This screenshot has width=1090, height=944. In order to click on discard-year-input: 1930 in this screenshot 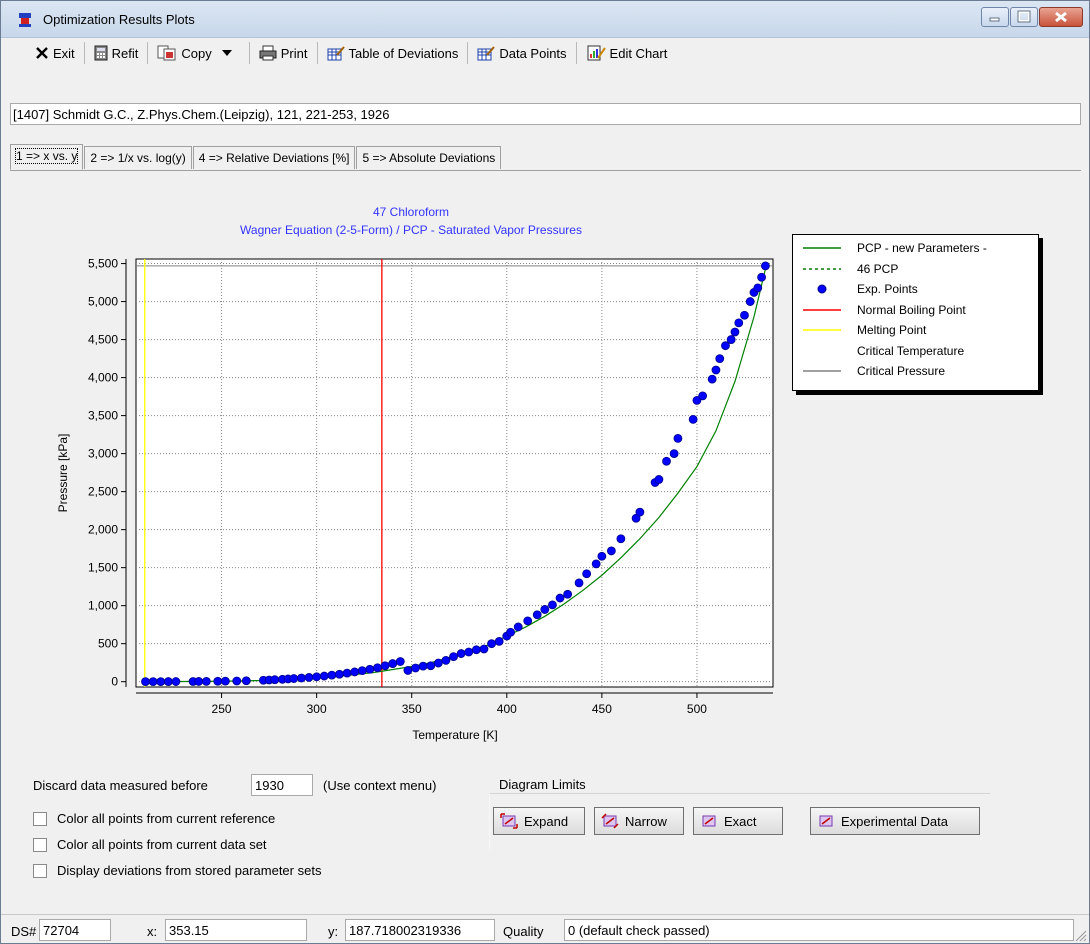, I will do `click(282, 785)`.